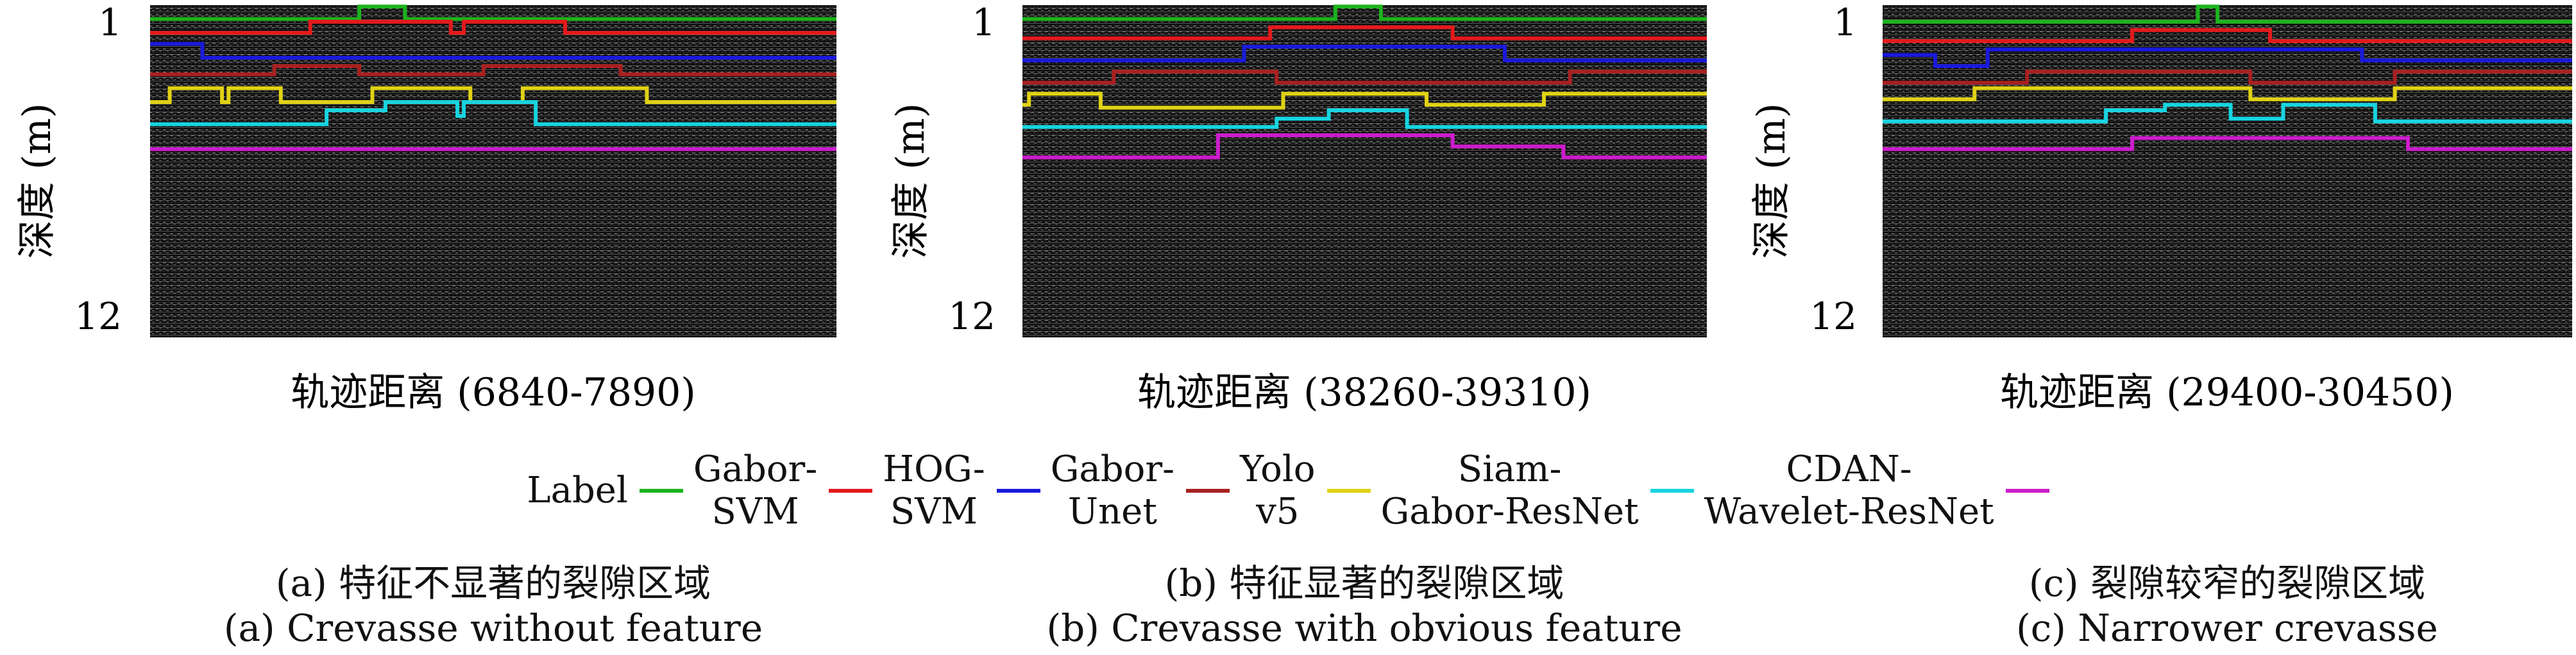  Describe the element at coordinates (934, 490) in the screenshot. I see `legend-label: HOG- SVM` at that location.